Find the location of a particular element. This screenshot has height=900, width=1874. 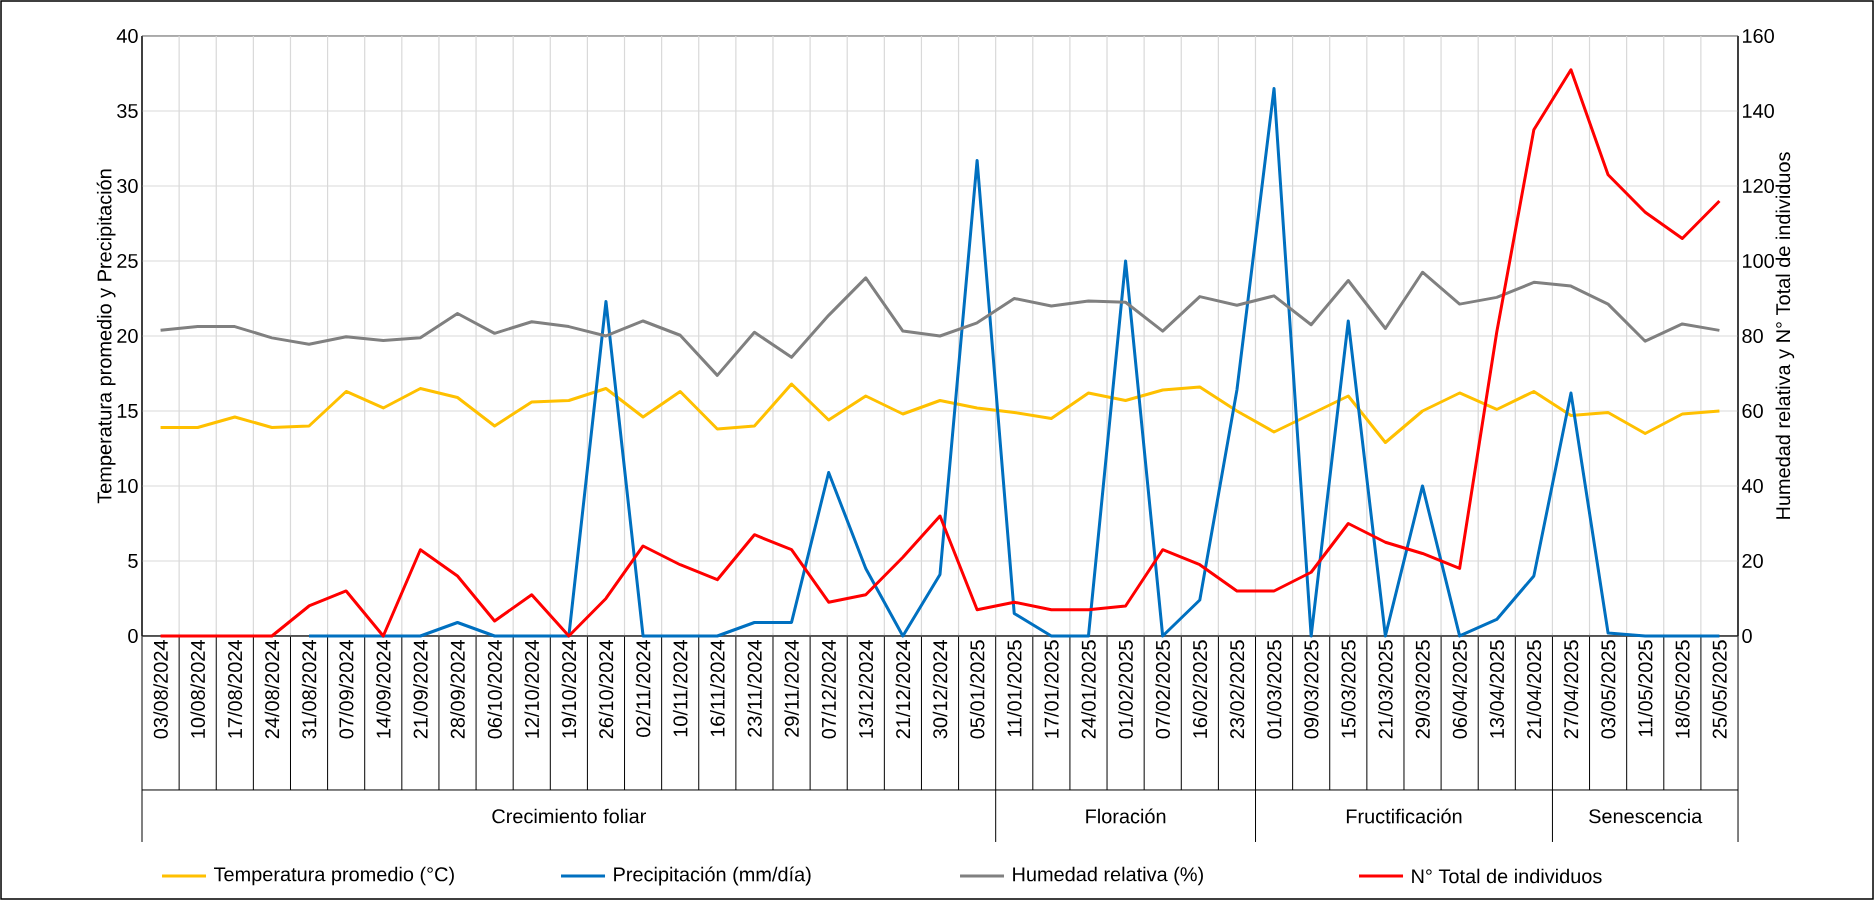

y-tick-label: 10 is located at coordinates (127, 486).